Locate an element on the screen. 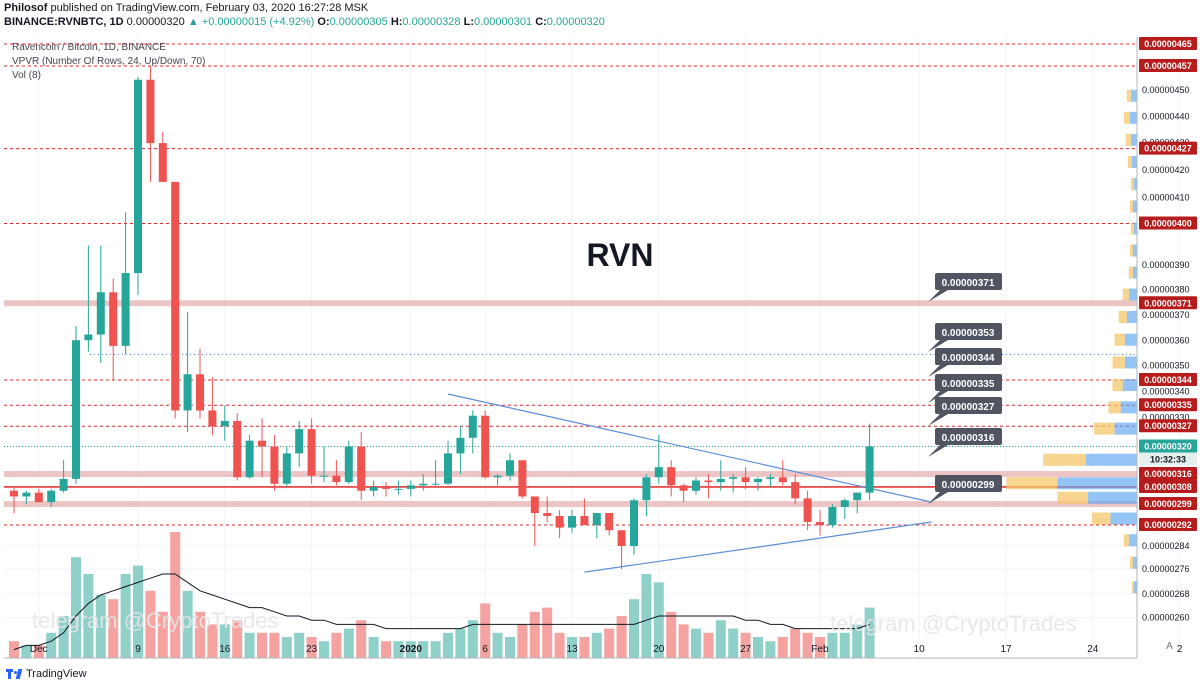 The width and height of the screenshot is (1200, 688). price-tag-label: 0.00000457 is located at coordinates (1168, 66).